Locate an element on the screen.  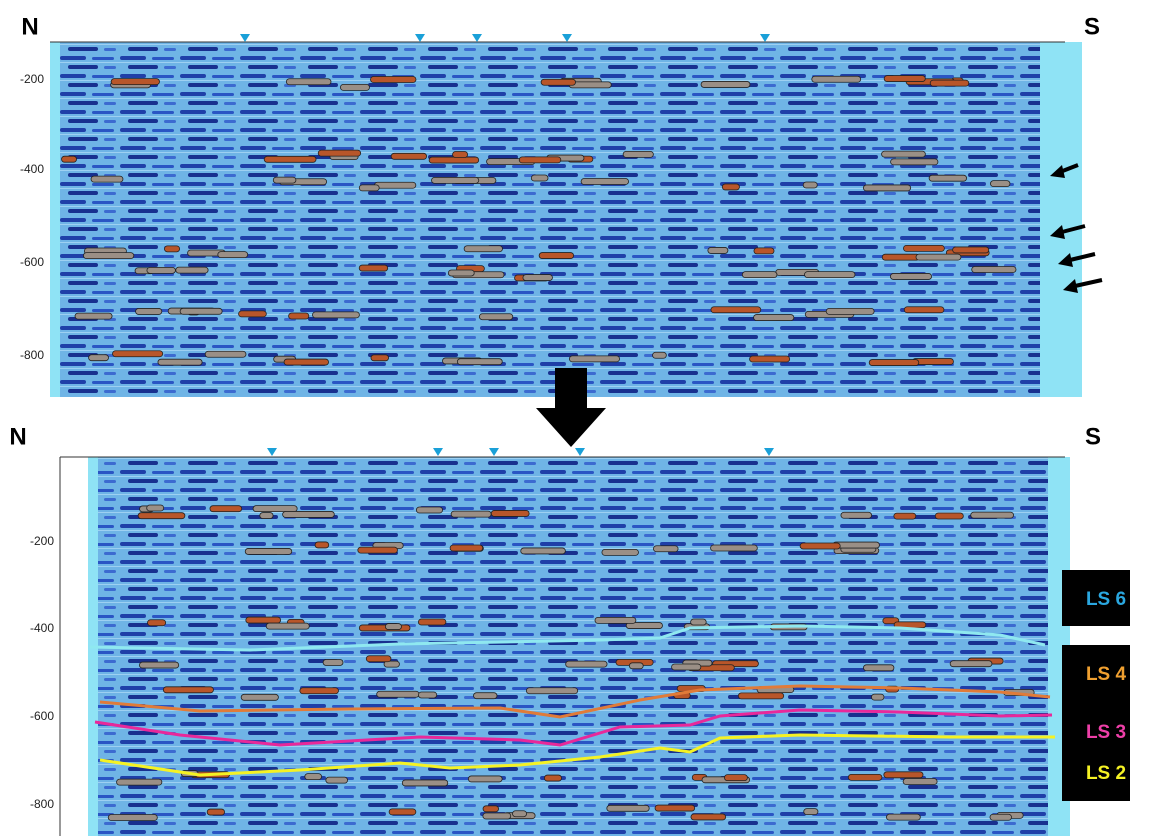
horizon-ls2 is located at coordinates (577, 755).